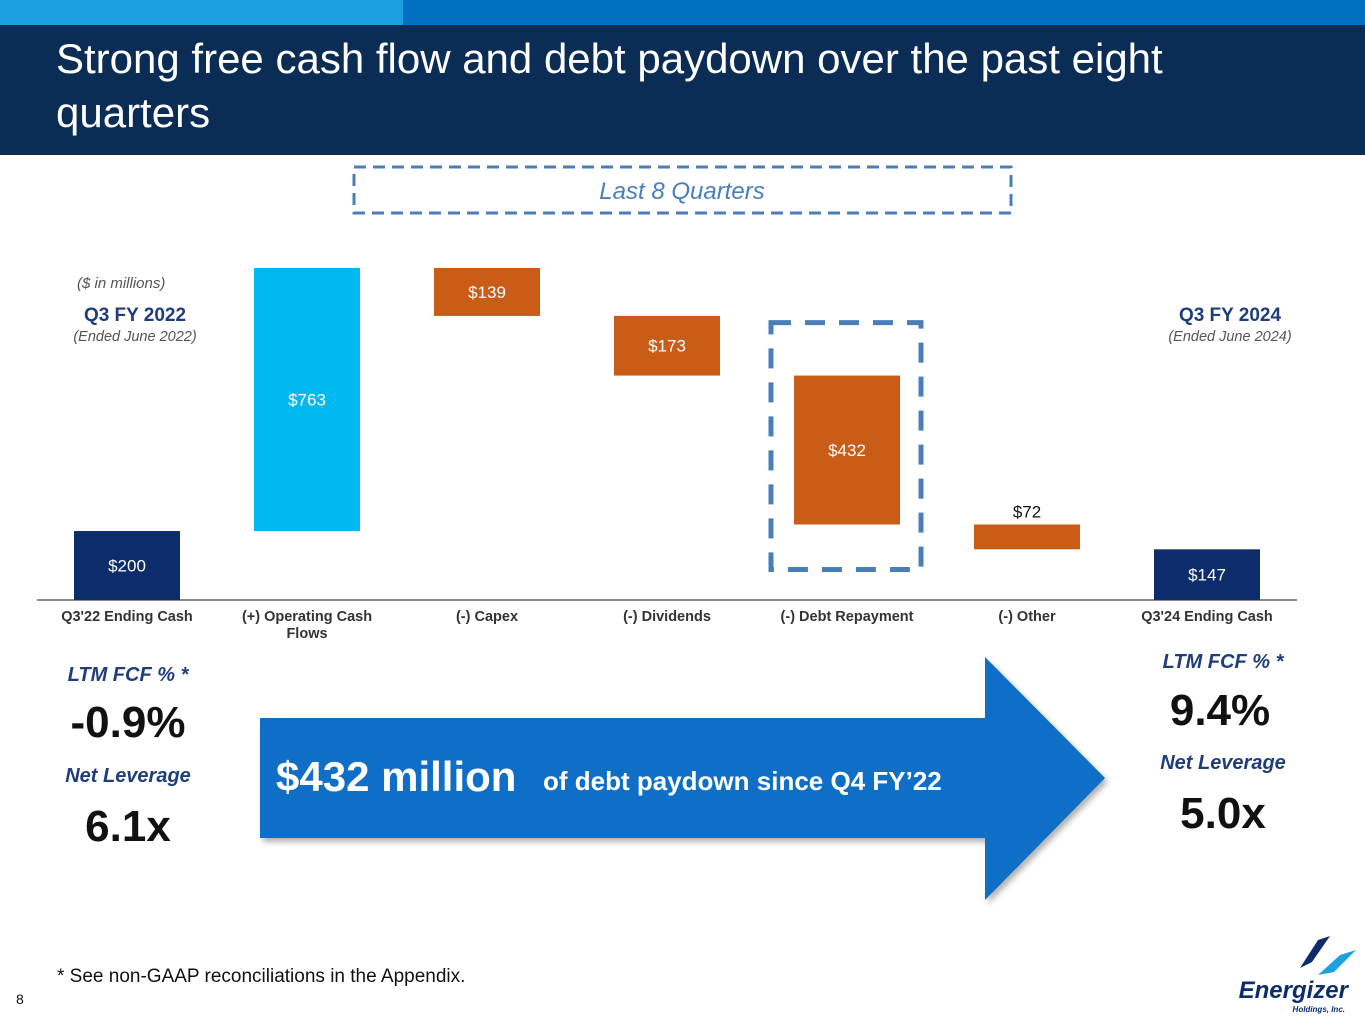 Image resolution: width=1365 pixels, height=1024 pixels. I want to click on arrow-highlight: $432 million, so click(396, 776).